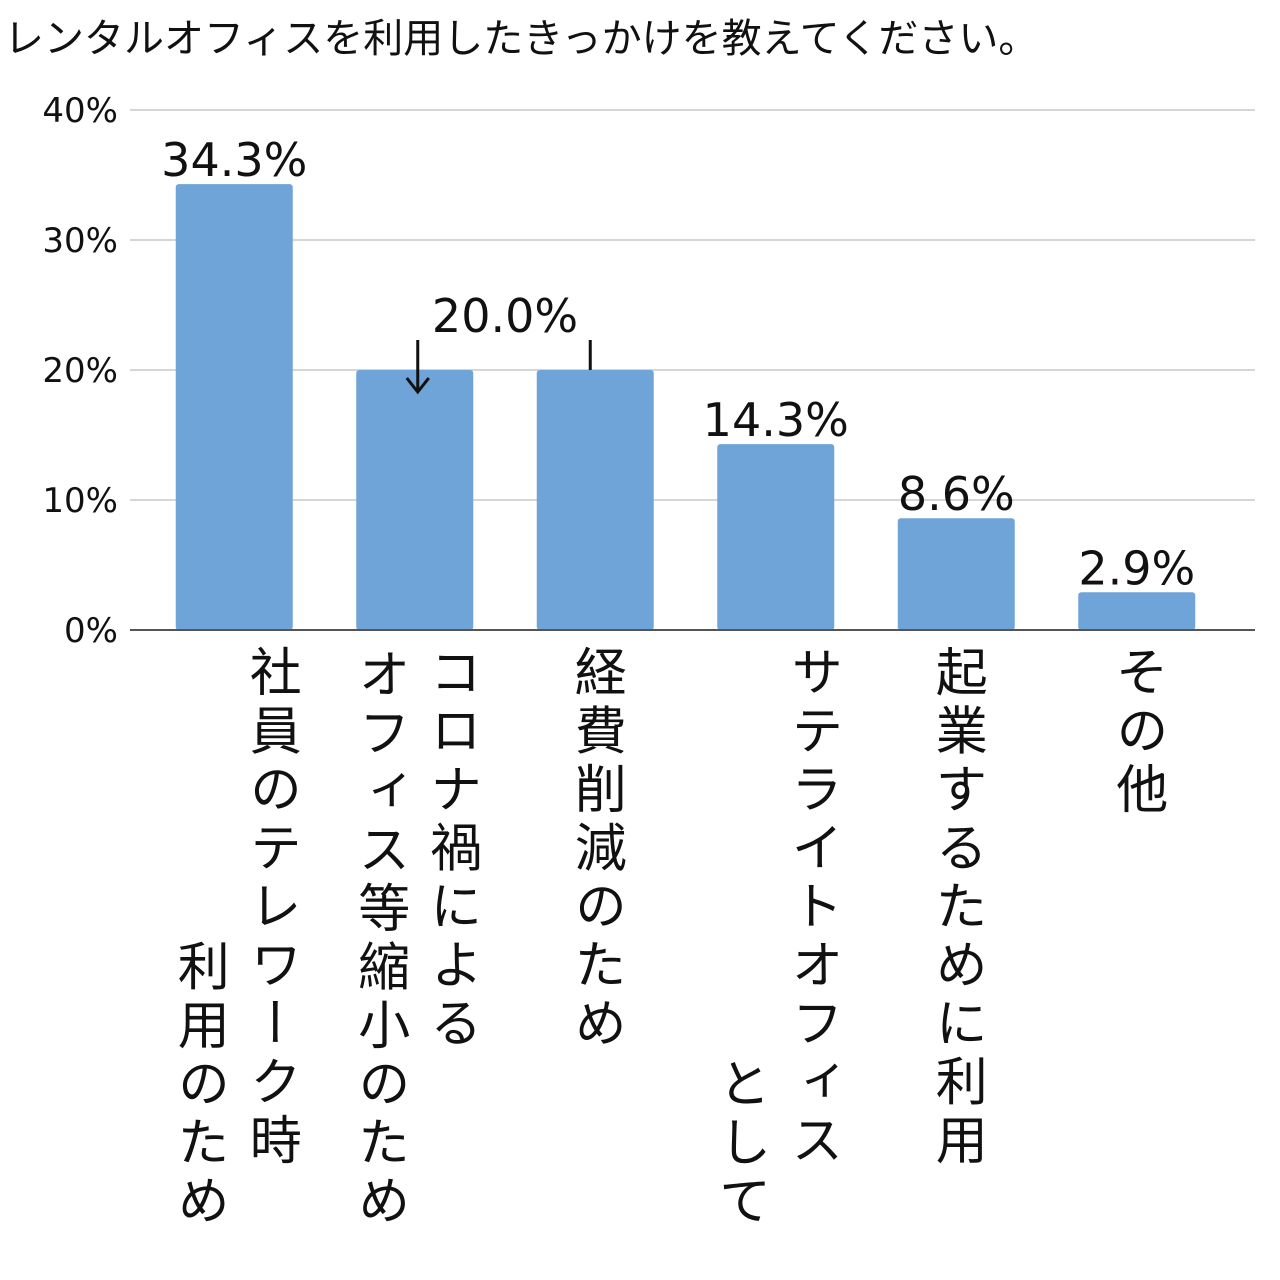 The height and width of the screenshot is (1280, 1280). Describe the element at coordinates (80, 371) in the screenshot. I see `y-tick-label: 20%` at that location.